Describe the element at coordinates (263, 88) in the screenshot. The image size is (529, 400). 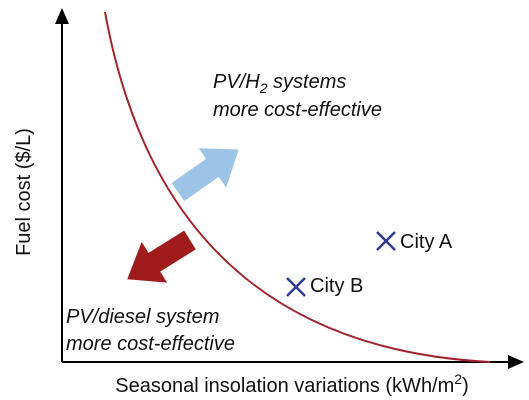
I see `subscript: 2` at that location.